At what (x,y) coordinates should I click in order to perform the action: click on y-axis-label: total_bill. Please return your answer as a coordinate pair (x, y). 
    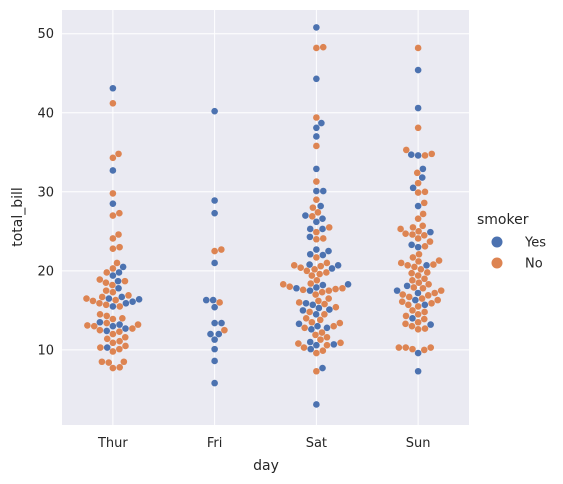
    Looking at the image, I should click on (18, 217).